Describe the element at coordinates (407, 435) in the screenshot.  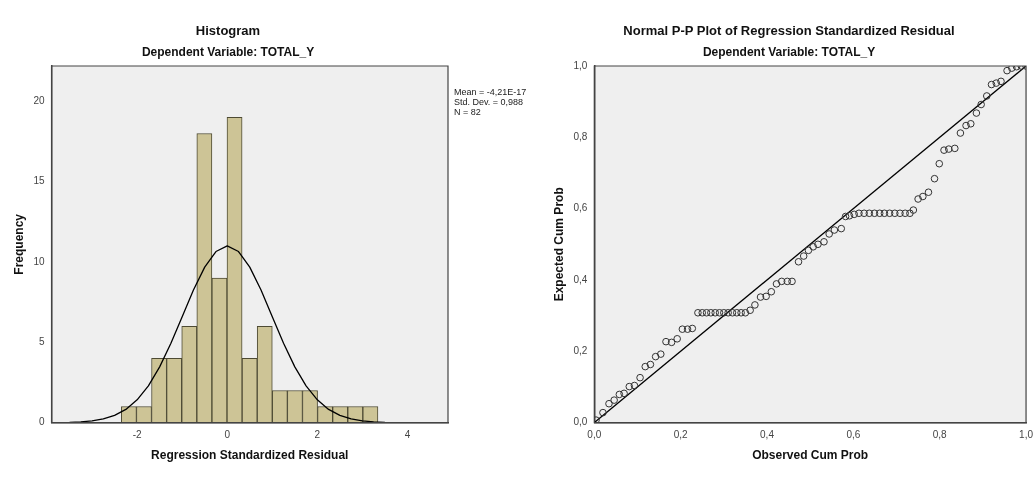
I see `x-tick-label: 4` at that location.